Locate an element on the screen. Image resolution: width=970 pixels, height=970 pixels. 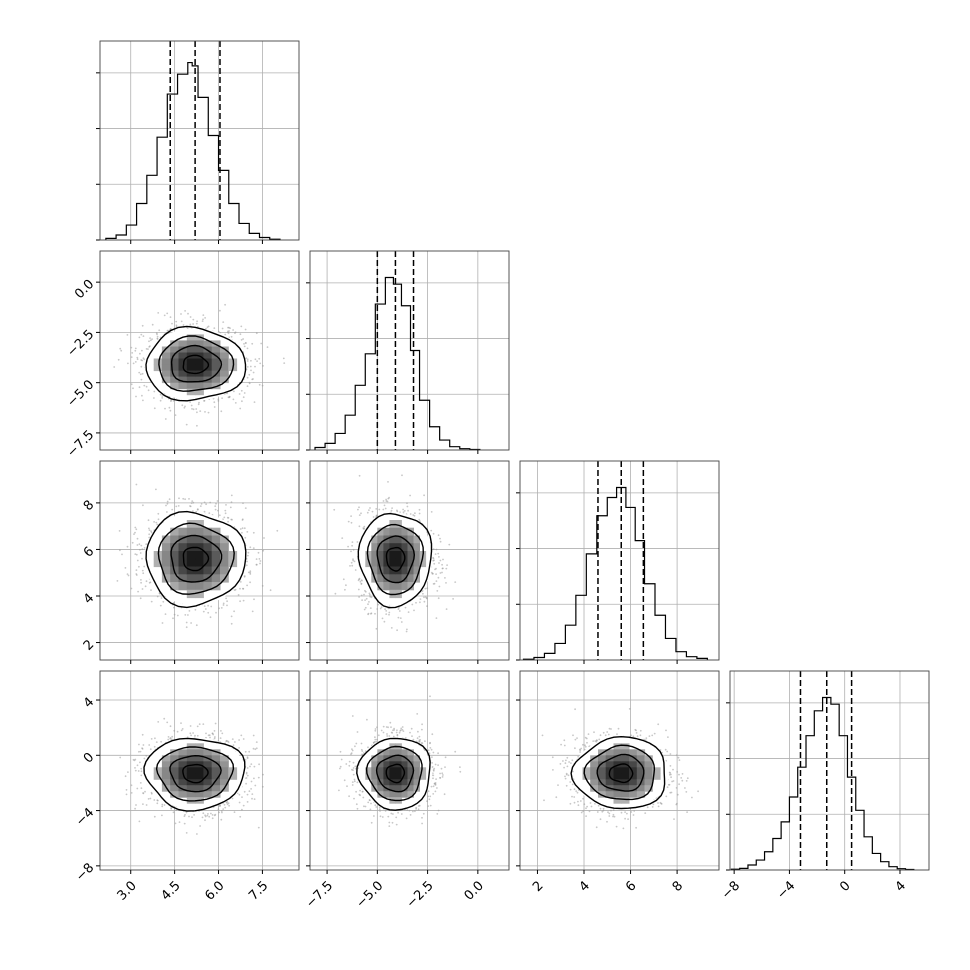
y-tick-label: 4 is located at coordinates (89, 599).